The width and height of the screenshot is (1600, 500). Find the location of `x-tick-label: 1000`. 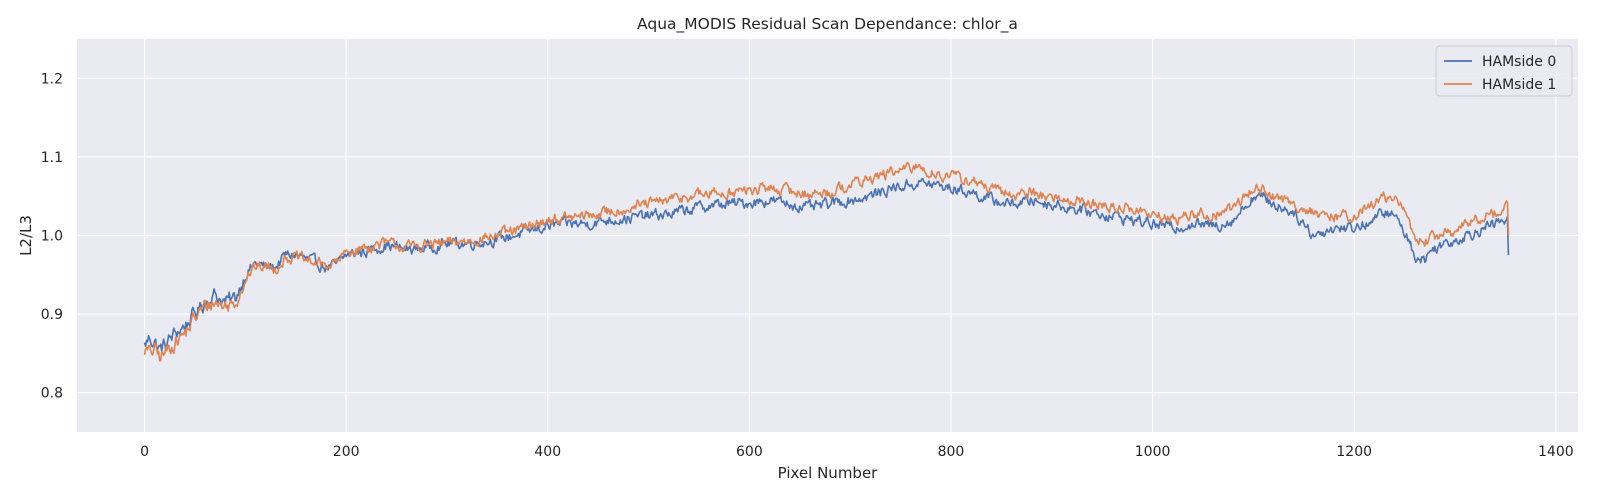

x-tick-label: 1000 is located at coordinates (1153, 452).